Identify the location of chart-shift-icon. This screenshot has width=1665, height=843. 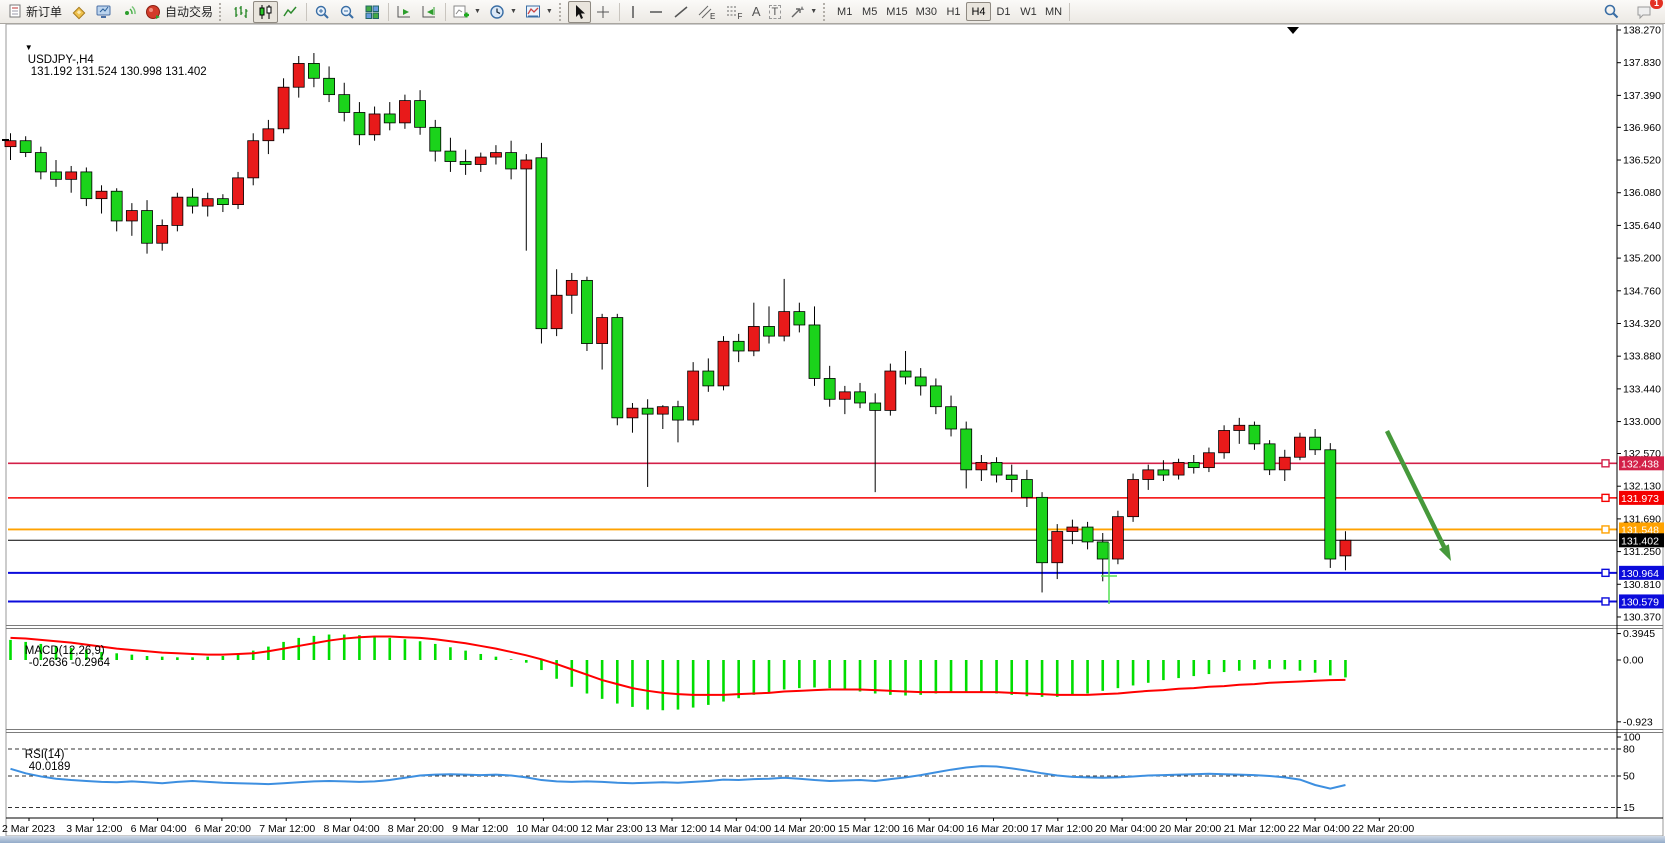
(429, 11).